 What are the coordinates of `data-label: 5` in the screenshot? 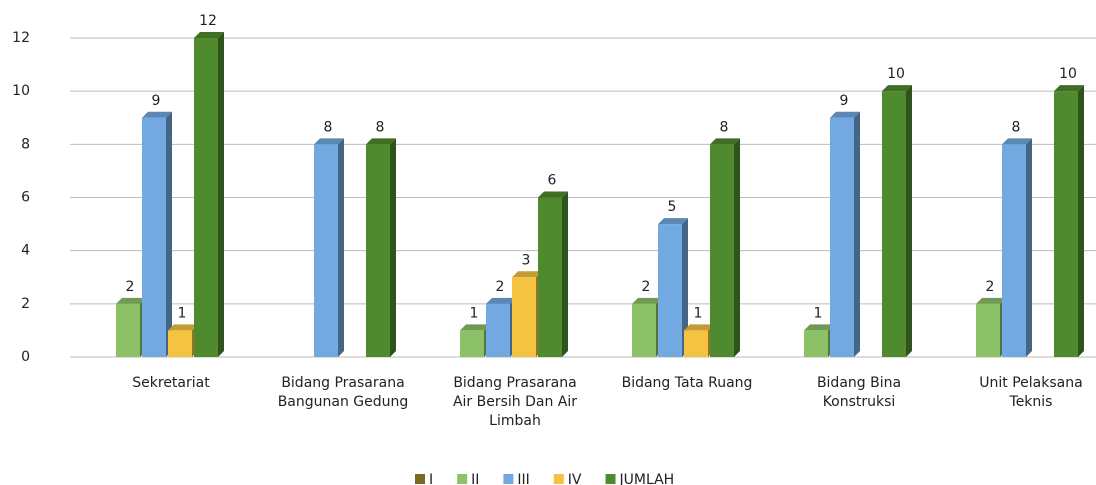 It's located at (672, 207).